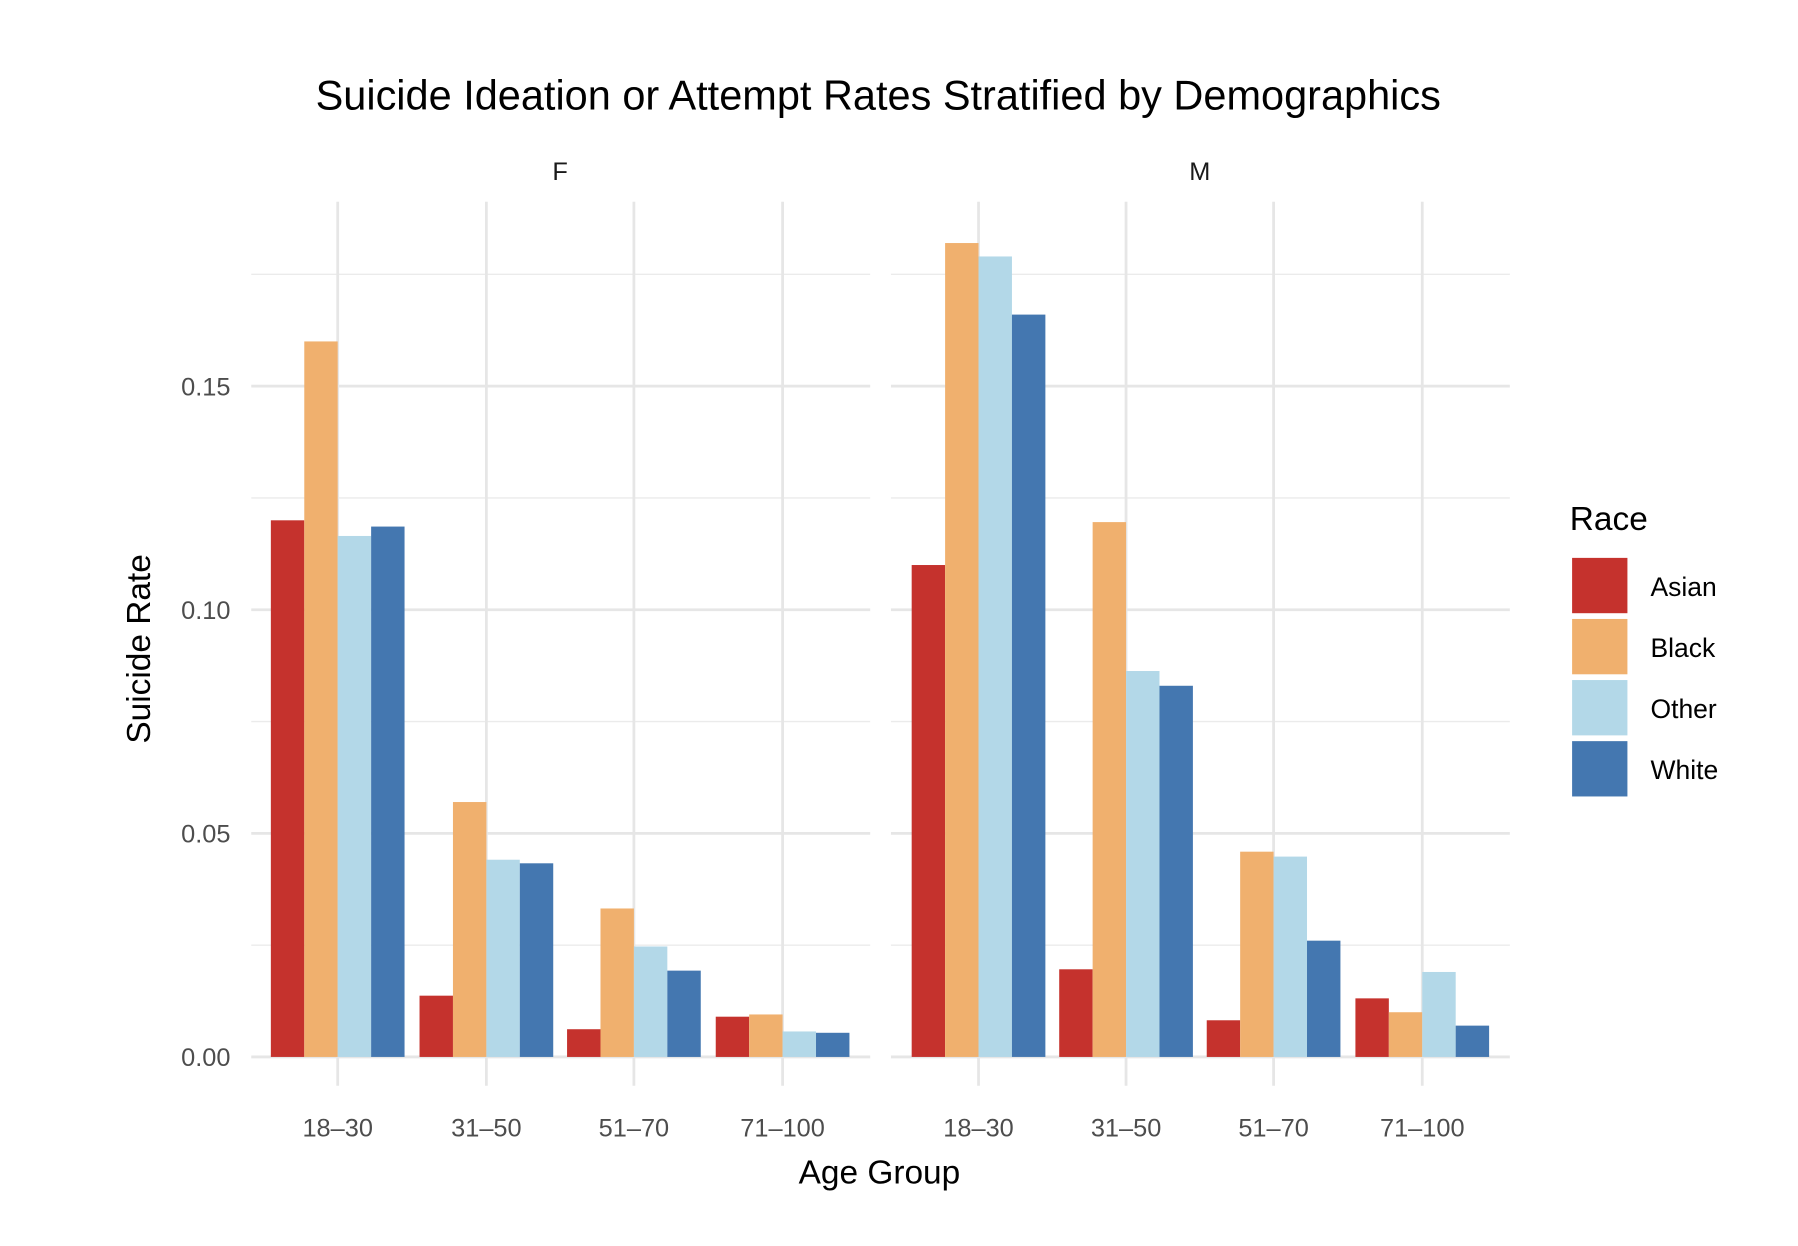  What do you see at coordinates (1600, 708) in the screenshot?
I see `legend-key-other` at bounding box center [1600, 708].